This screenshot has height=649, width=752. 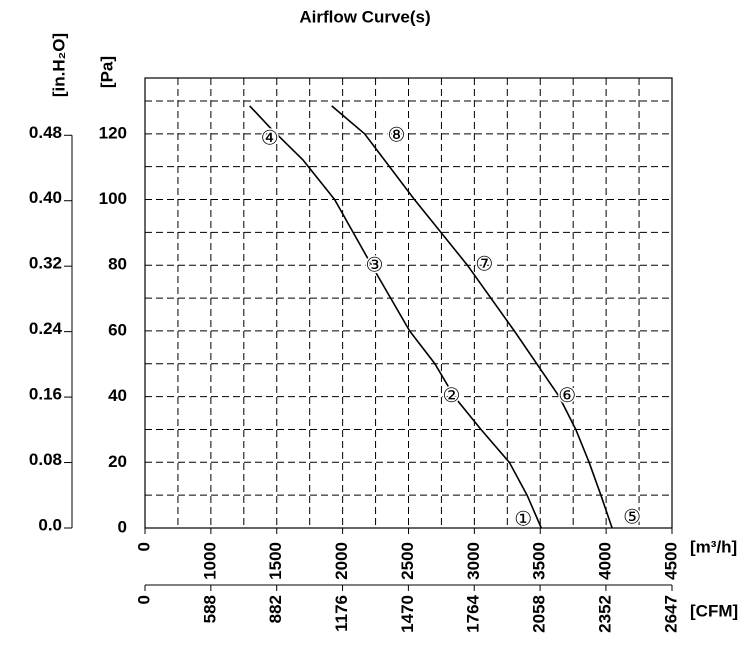 What do you see at coordinates (473, 613) in the screenshot?
I see `x2-tick-label: 1764` at bounding box center [473, 613].